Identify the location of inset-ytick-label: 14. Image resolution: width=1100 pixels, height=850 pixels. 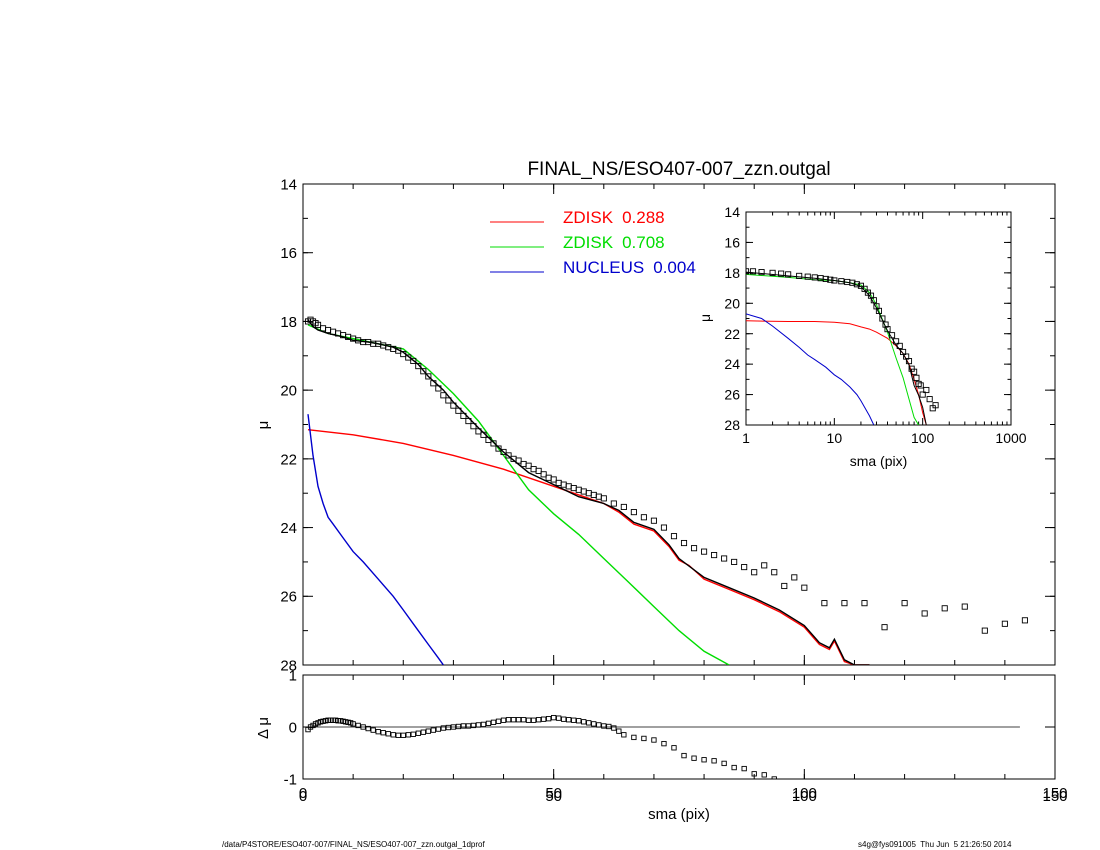
(732, 212).